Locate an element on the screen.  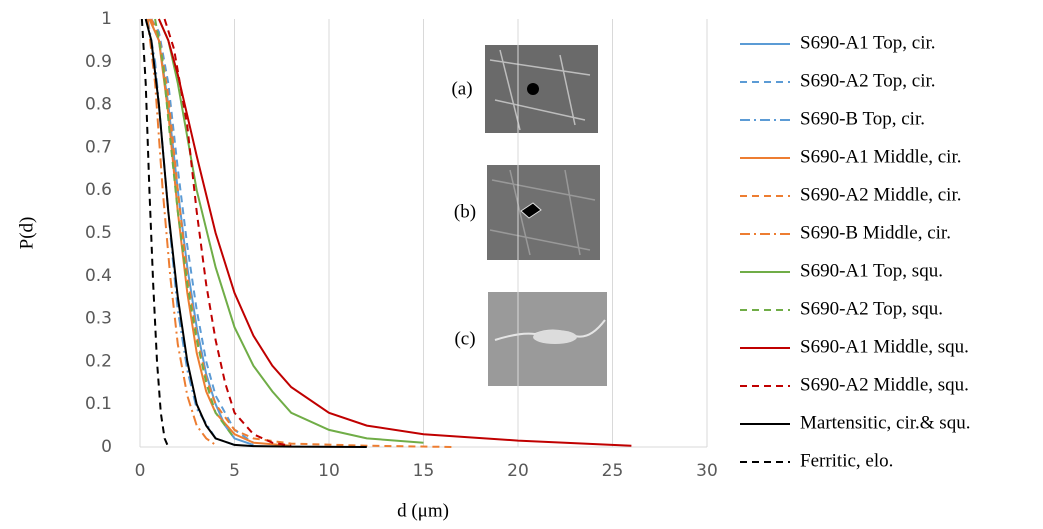
inset-label: (a) is located at coordinates (461, 88).